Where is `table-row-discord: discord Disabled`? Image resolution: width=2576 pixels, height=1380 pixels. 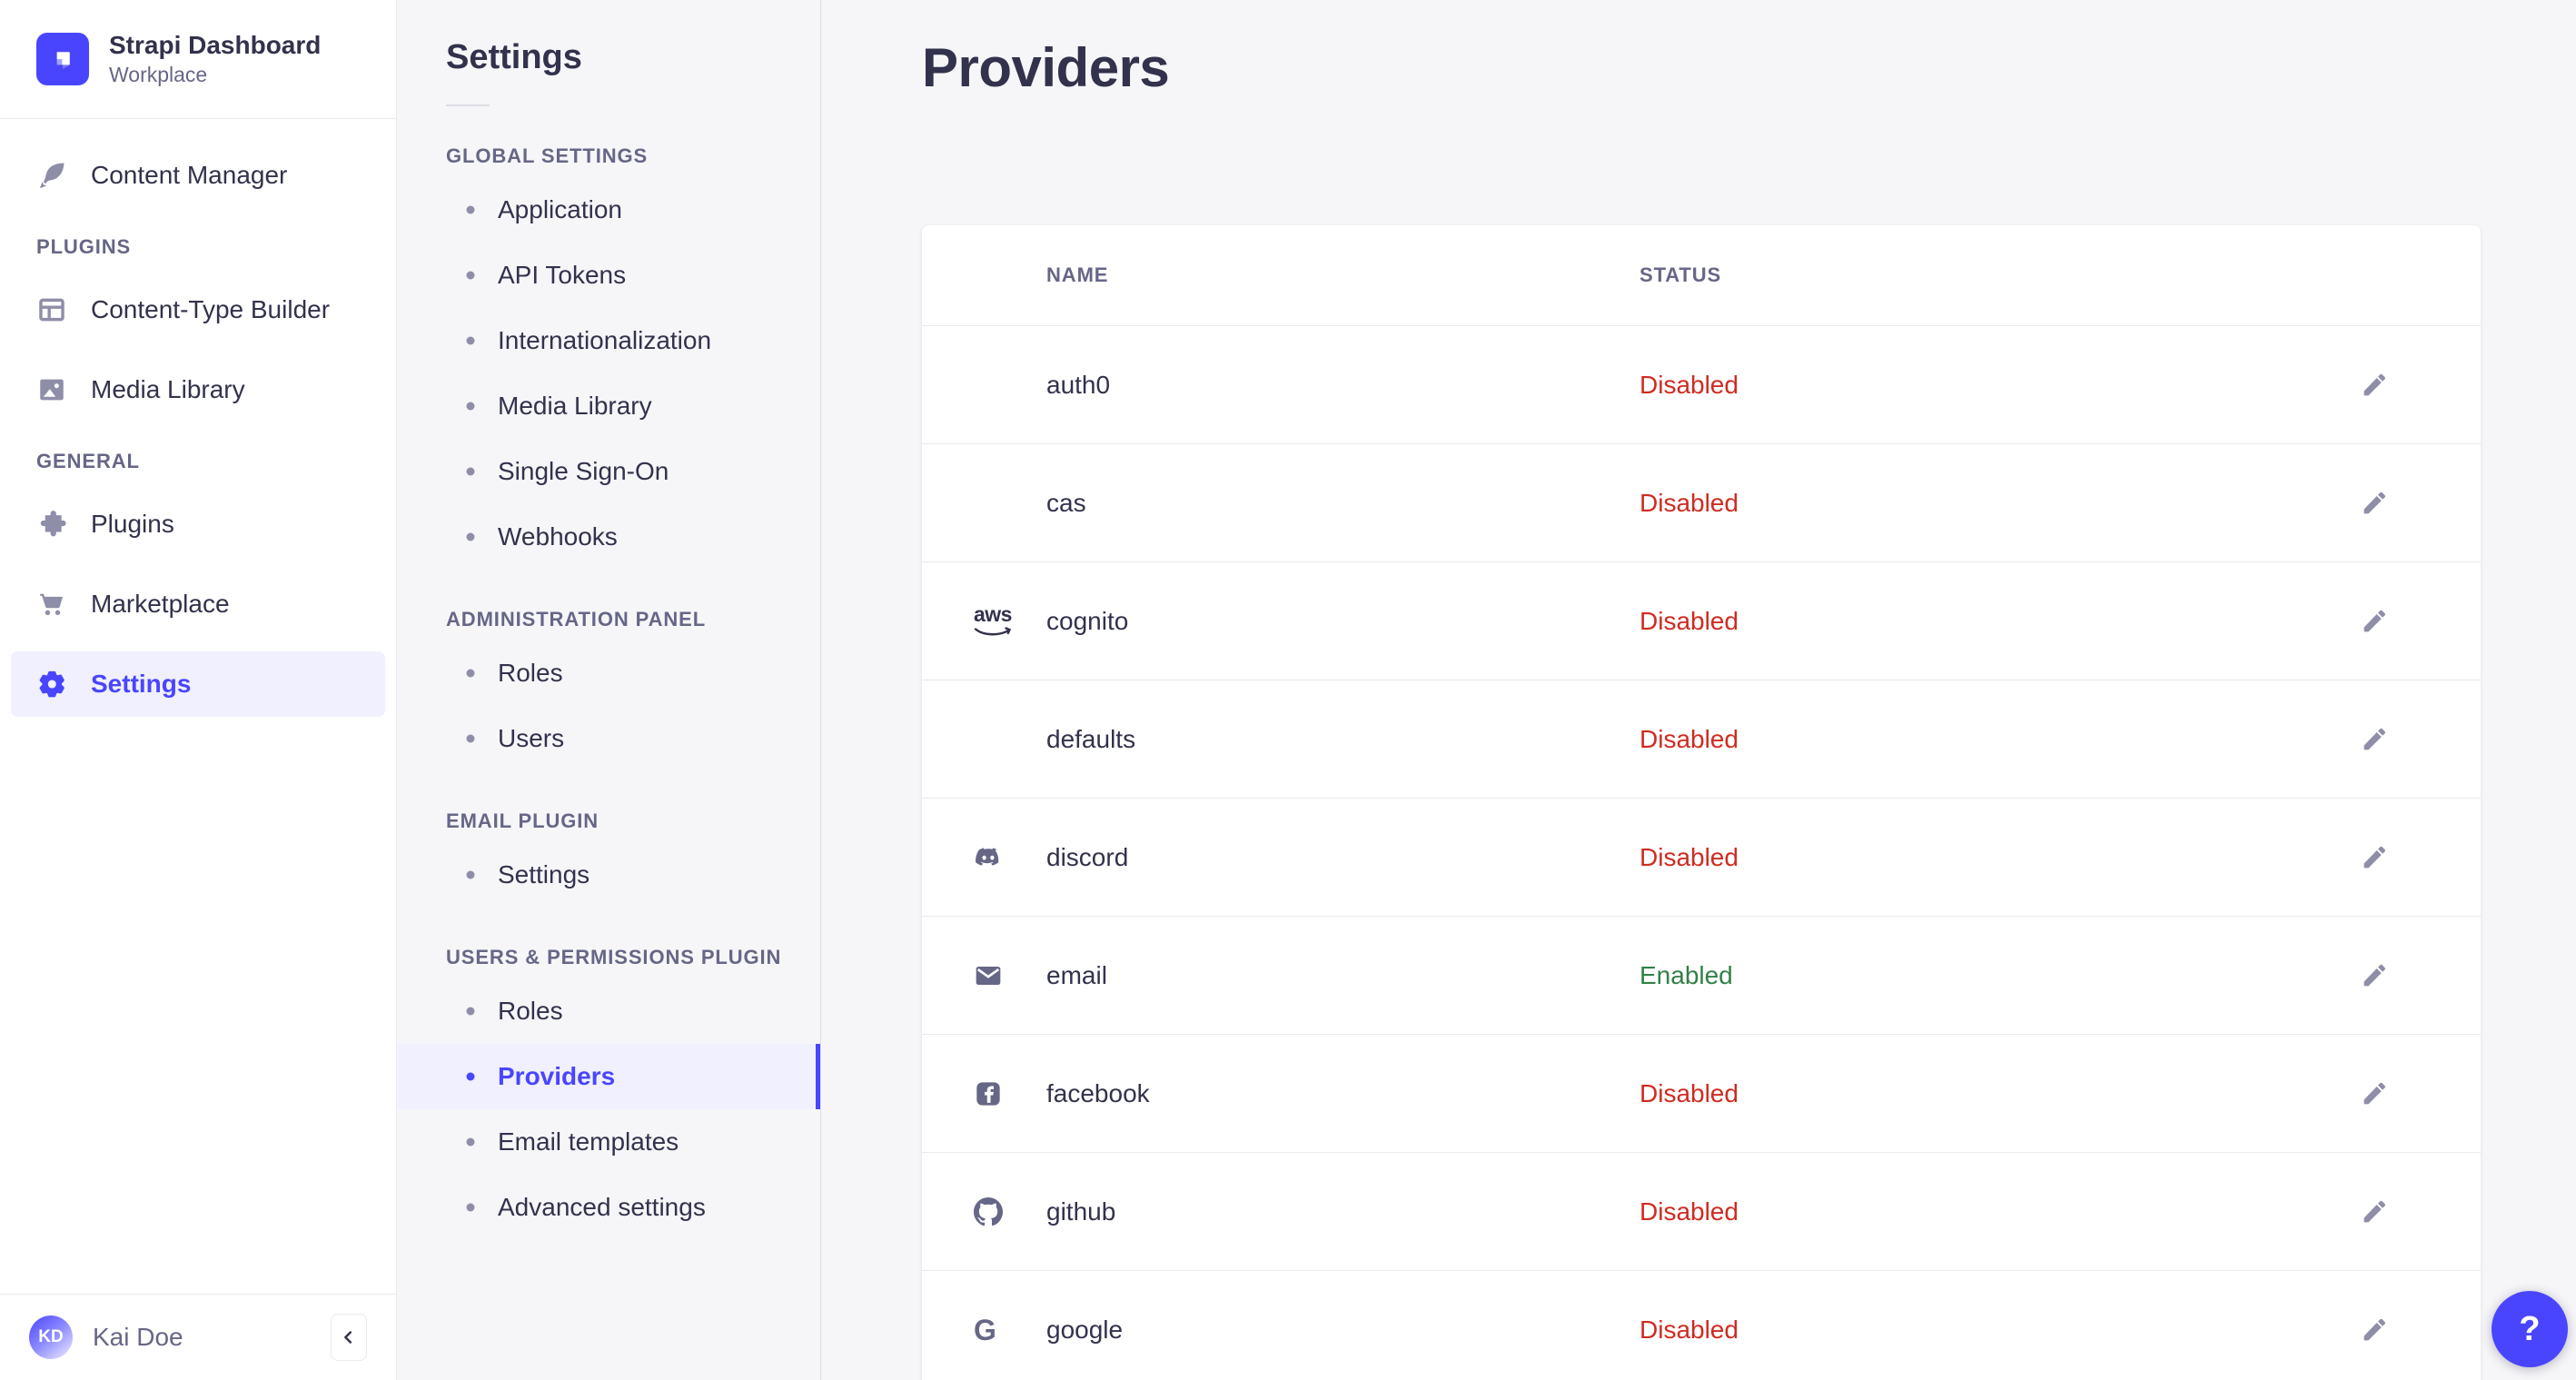 table-row-discord: discord Disabled is located at coordinates (1701, 857).